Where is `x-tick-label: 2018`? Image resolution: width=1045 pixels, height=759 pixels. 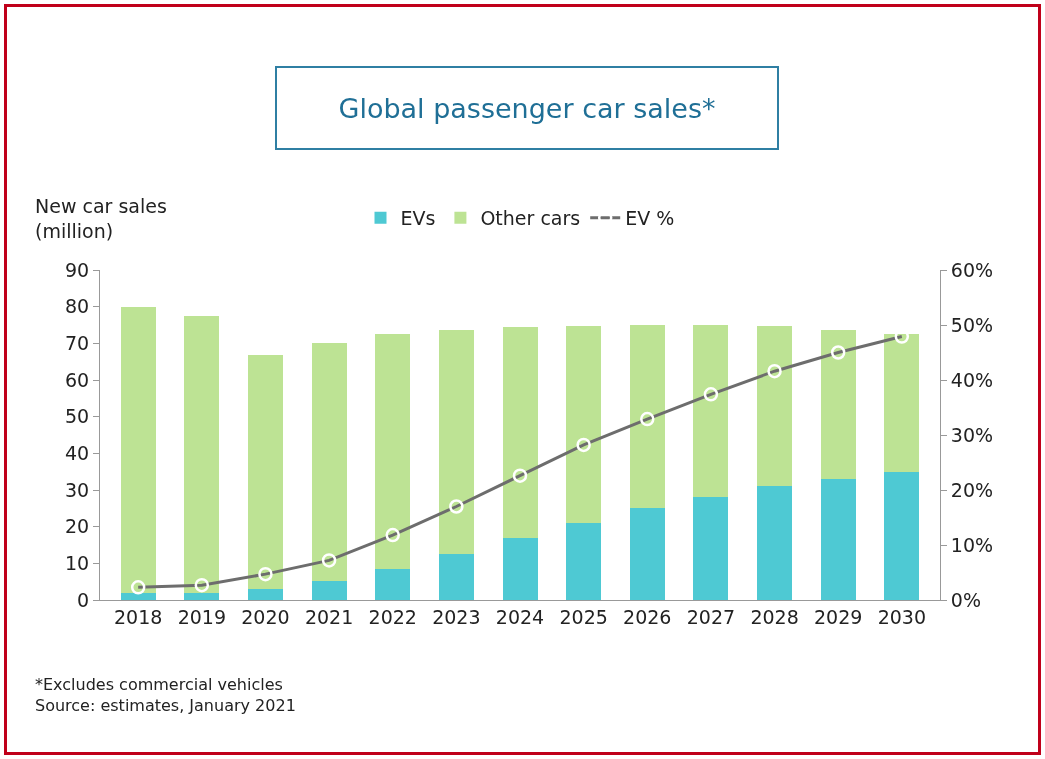 x-tick-label: 2018 is located at coordinates (138, 616).